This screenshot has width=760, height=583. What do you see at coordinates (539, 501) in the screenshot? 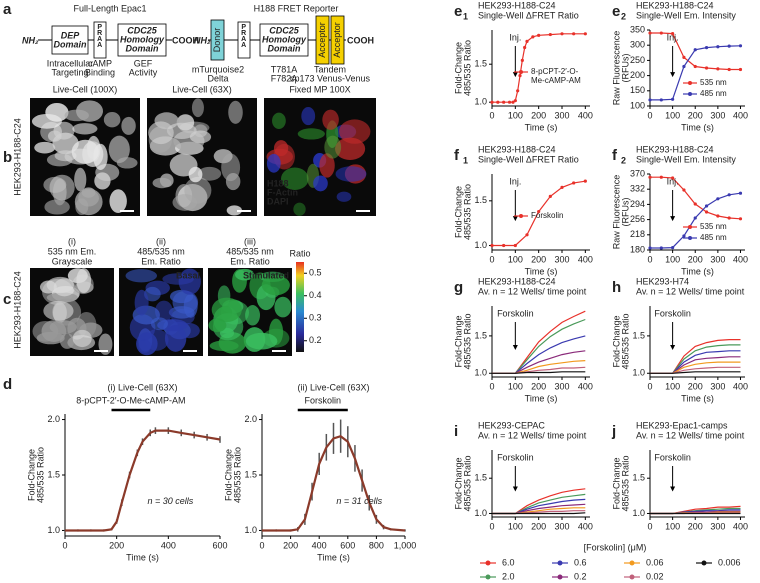
I see `series-line` at bounding box center [539, 501].